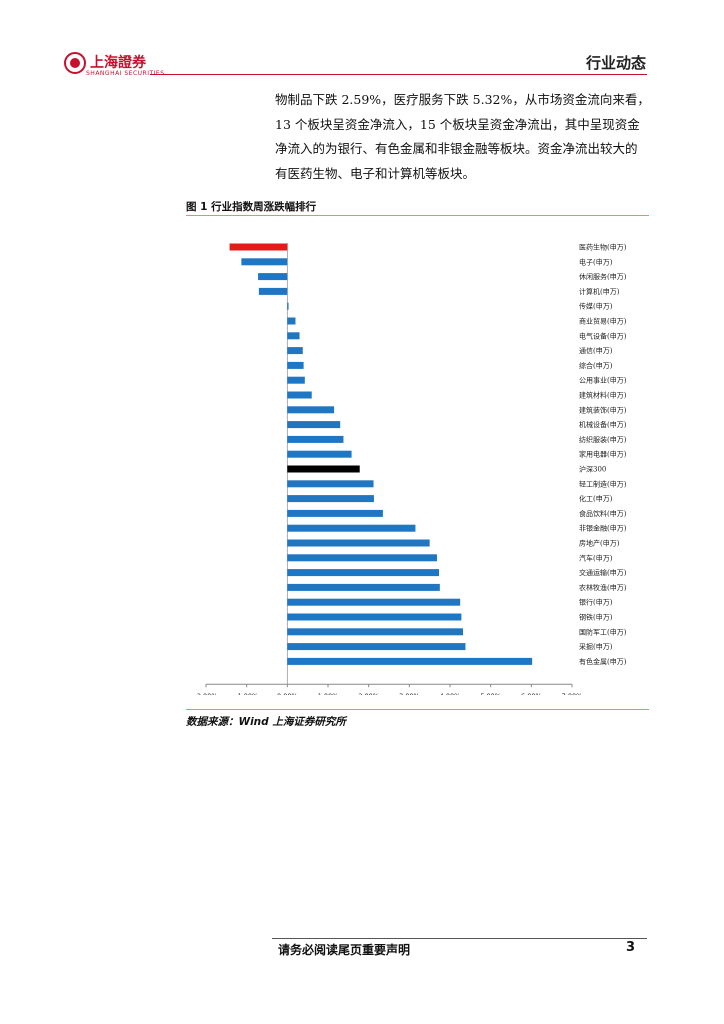 This screenshot has height=1024, width=724. Describe the element at coordinates (246, 693) in the screenshot. I see `x-tick-label: -1.00%` at that location.